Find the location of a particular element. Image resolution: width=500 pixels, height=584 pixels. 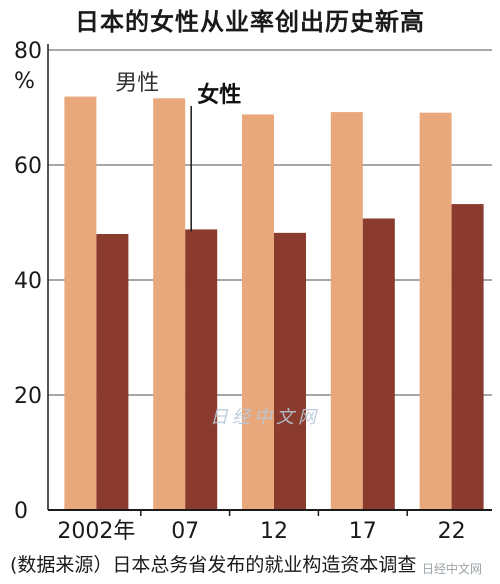

x-tick-label: 2002年 is located at coordinates (96, 531).